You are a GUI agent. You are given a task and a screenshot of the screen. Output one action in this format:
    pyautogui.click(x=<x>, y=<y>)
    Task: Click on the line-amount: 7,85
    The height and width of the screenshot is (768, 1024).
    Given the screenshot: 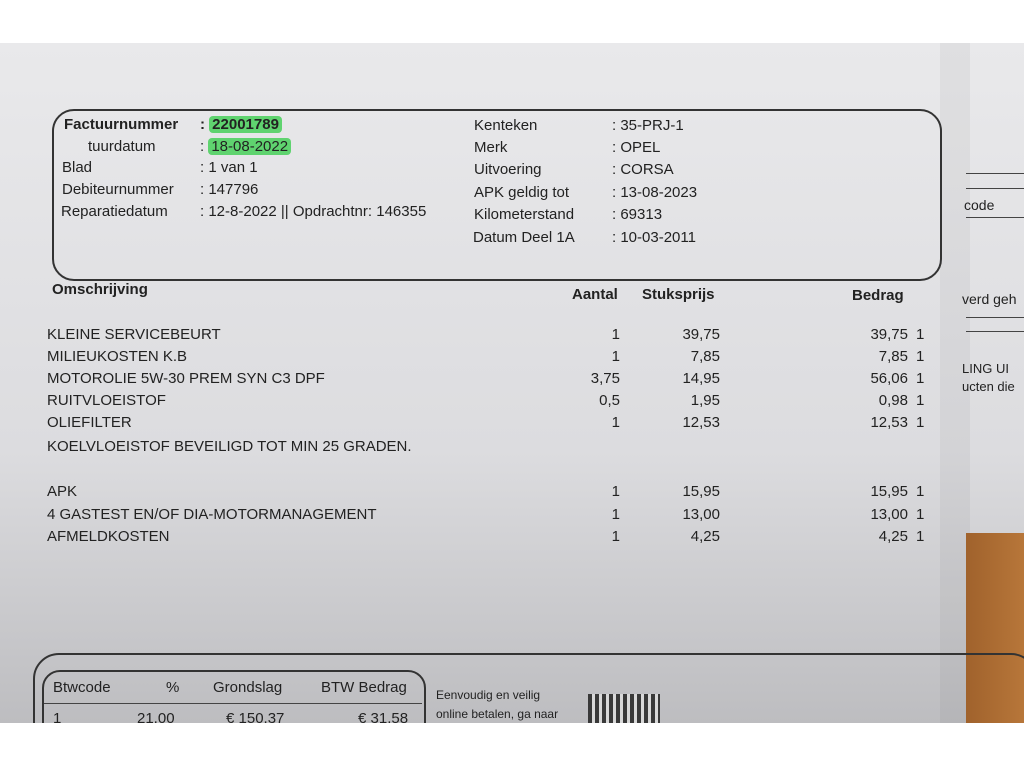 What is the action you would take?
    pyautogui.click(x=893, y=356)
    